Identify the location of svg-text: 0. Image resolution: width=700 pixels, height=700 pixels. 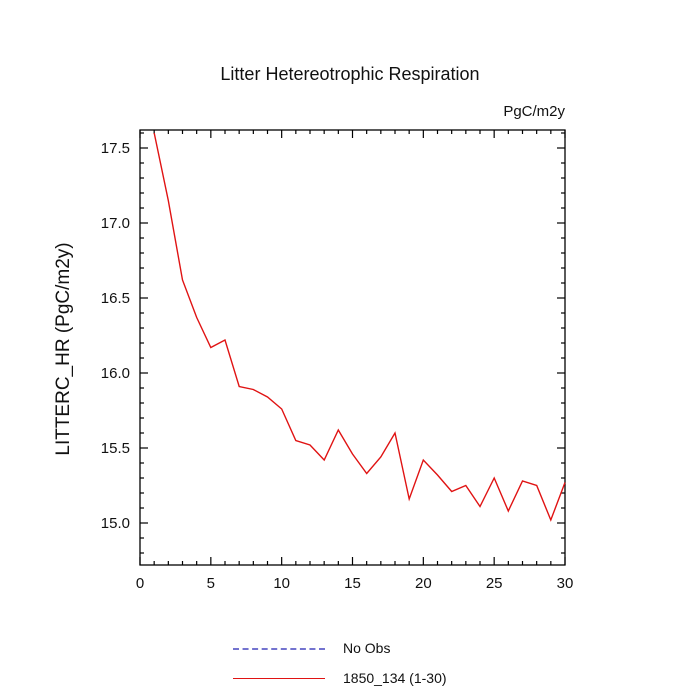
(140, 583).